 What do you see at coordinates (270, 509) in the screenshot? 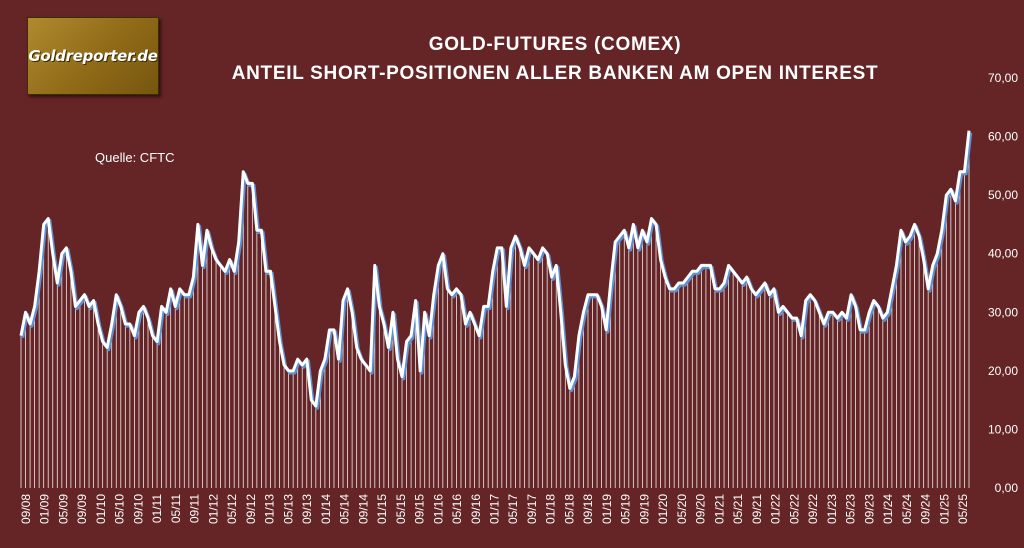
I see `x-tick-label: 01/13` at bounding box center [270, 509].